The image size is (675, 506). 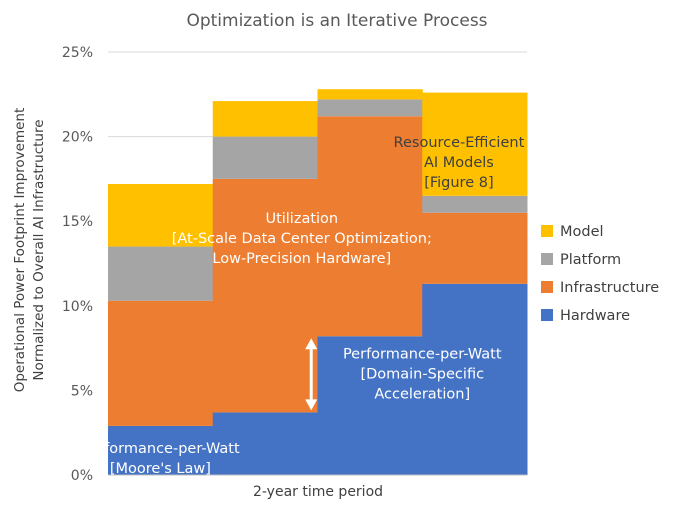 What do you see at coordinates (77, 53) in the screenshot?
I see `y-tick-label: 25%` at bounding box center [77, 53].